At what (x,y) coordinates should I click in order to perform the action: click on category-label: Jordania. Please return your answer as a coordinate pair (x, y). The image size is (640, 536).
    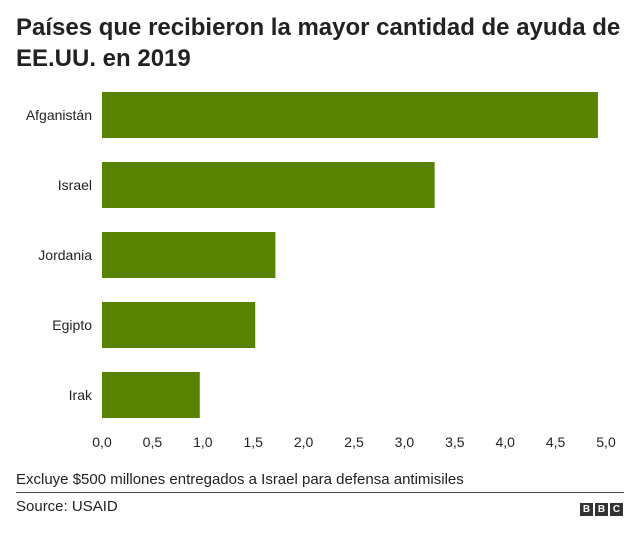
    Looking at the image, I should click on (65, 255).